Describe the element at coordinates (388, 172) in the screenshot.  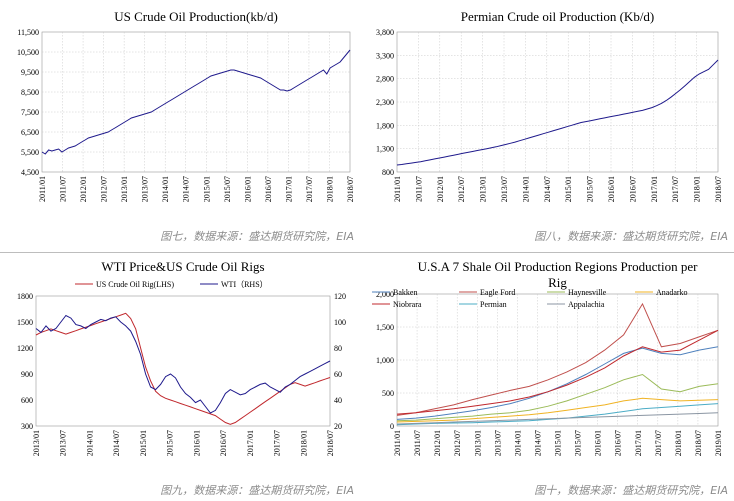
I see `y-tick-label: 800` at that location.